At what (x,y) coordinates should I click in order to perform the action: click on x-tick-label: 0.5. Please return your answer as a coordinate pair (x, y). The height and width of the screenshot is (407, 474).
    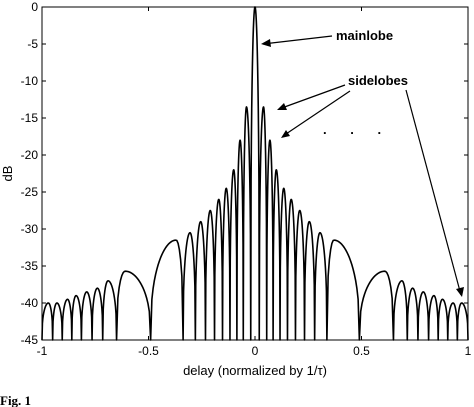
    Looking at the image, I should click on (361, 351).